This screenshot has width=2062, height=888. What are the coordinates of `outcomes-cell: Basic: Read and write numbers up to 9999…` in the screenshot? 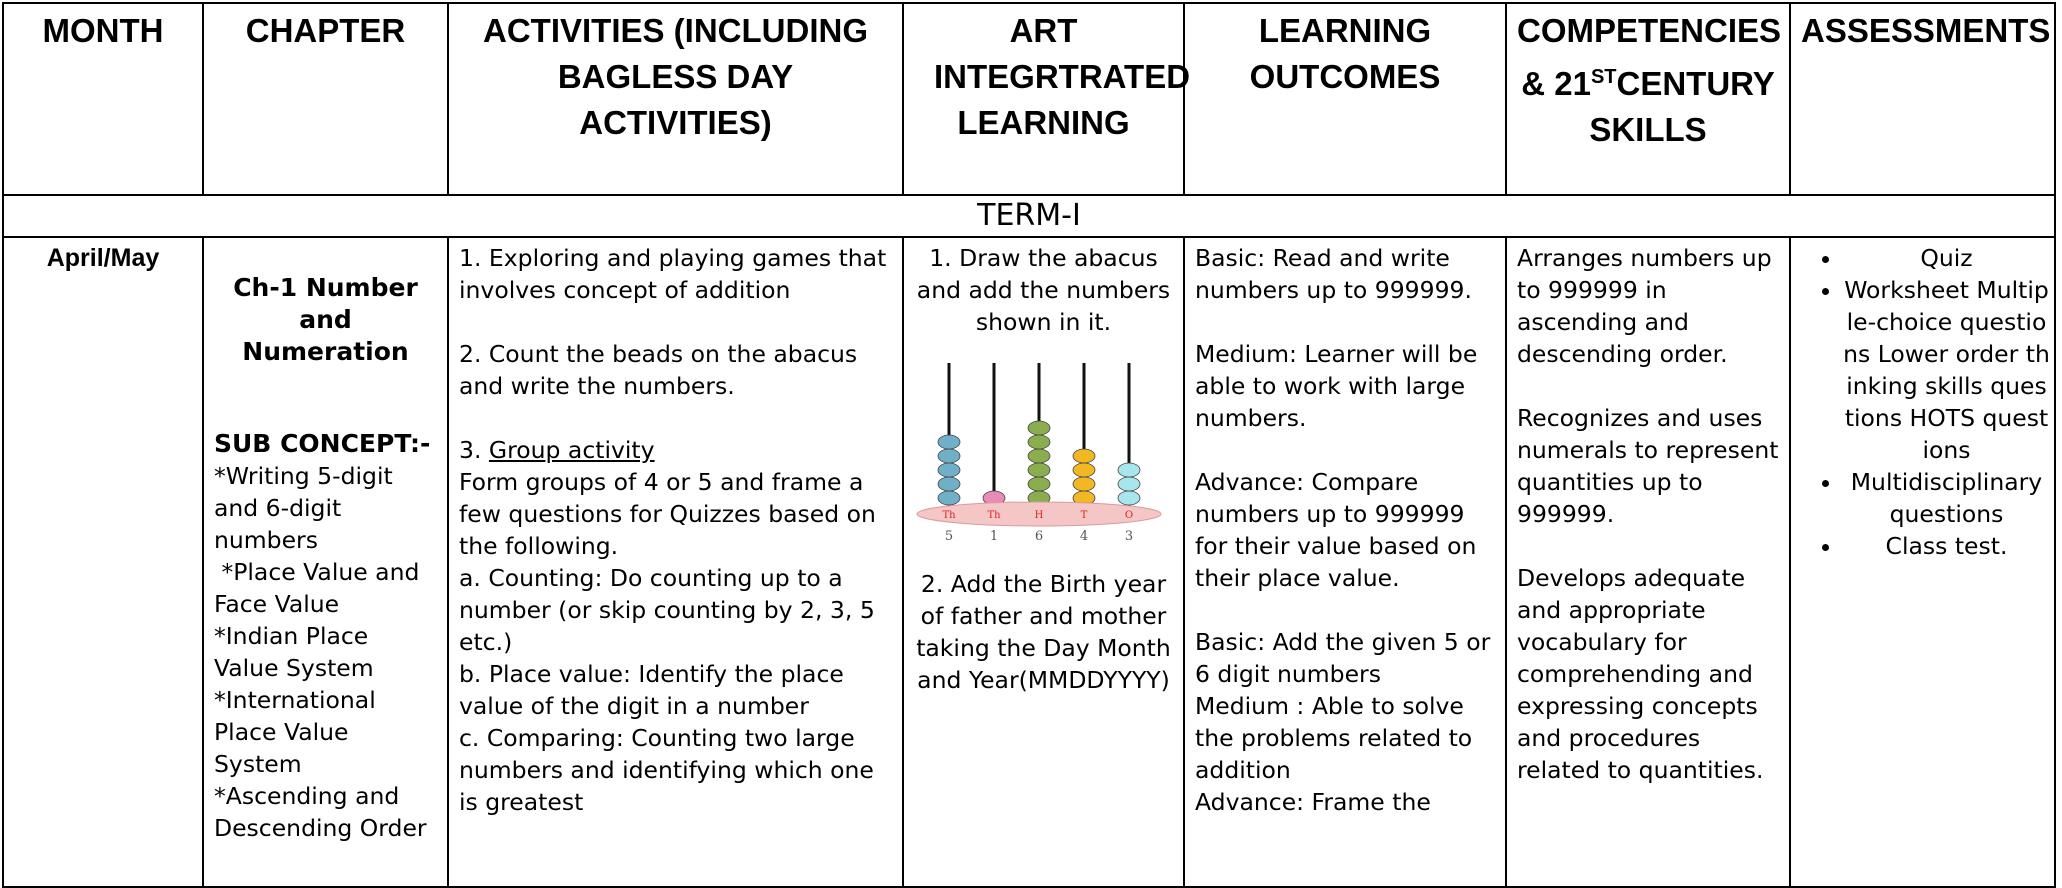 It's located at (1345, 562).